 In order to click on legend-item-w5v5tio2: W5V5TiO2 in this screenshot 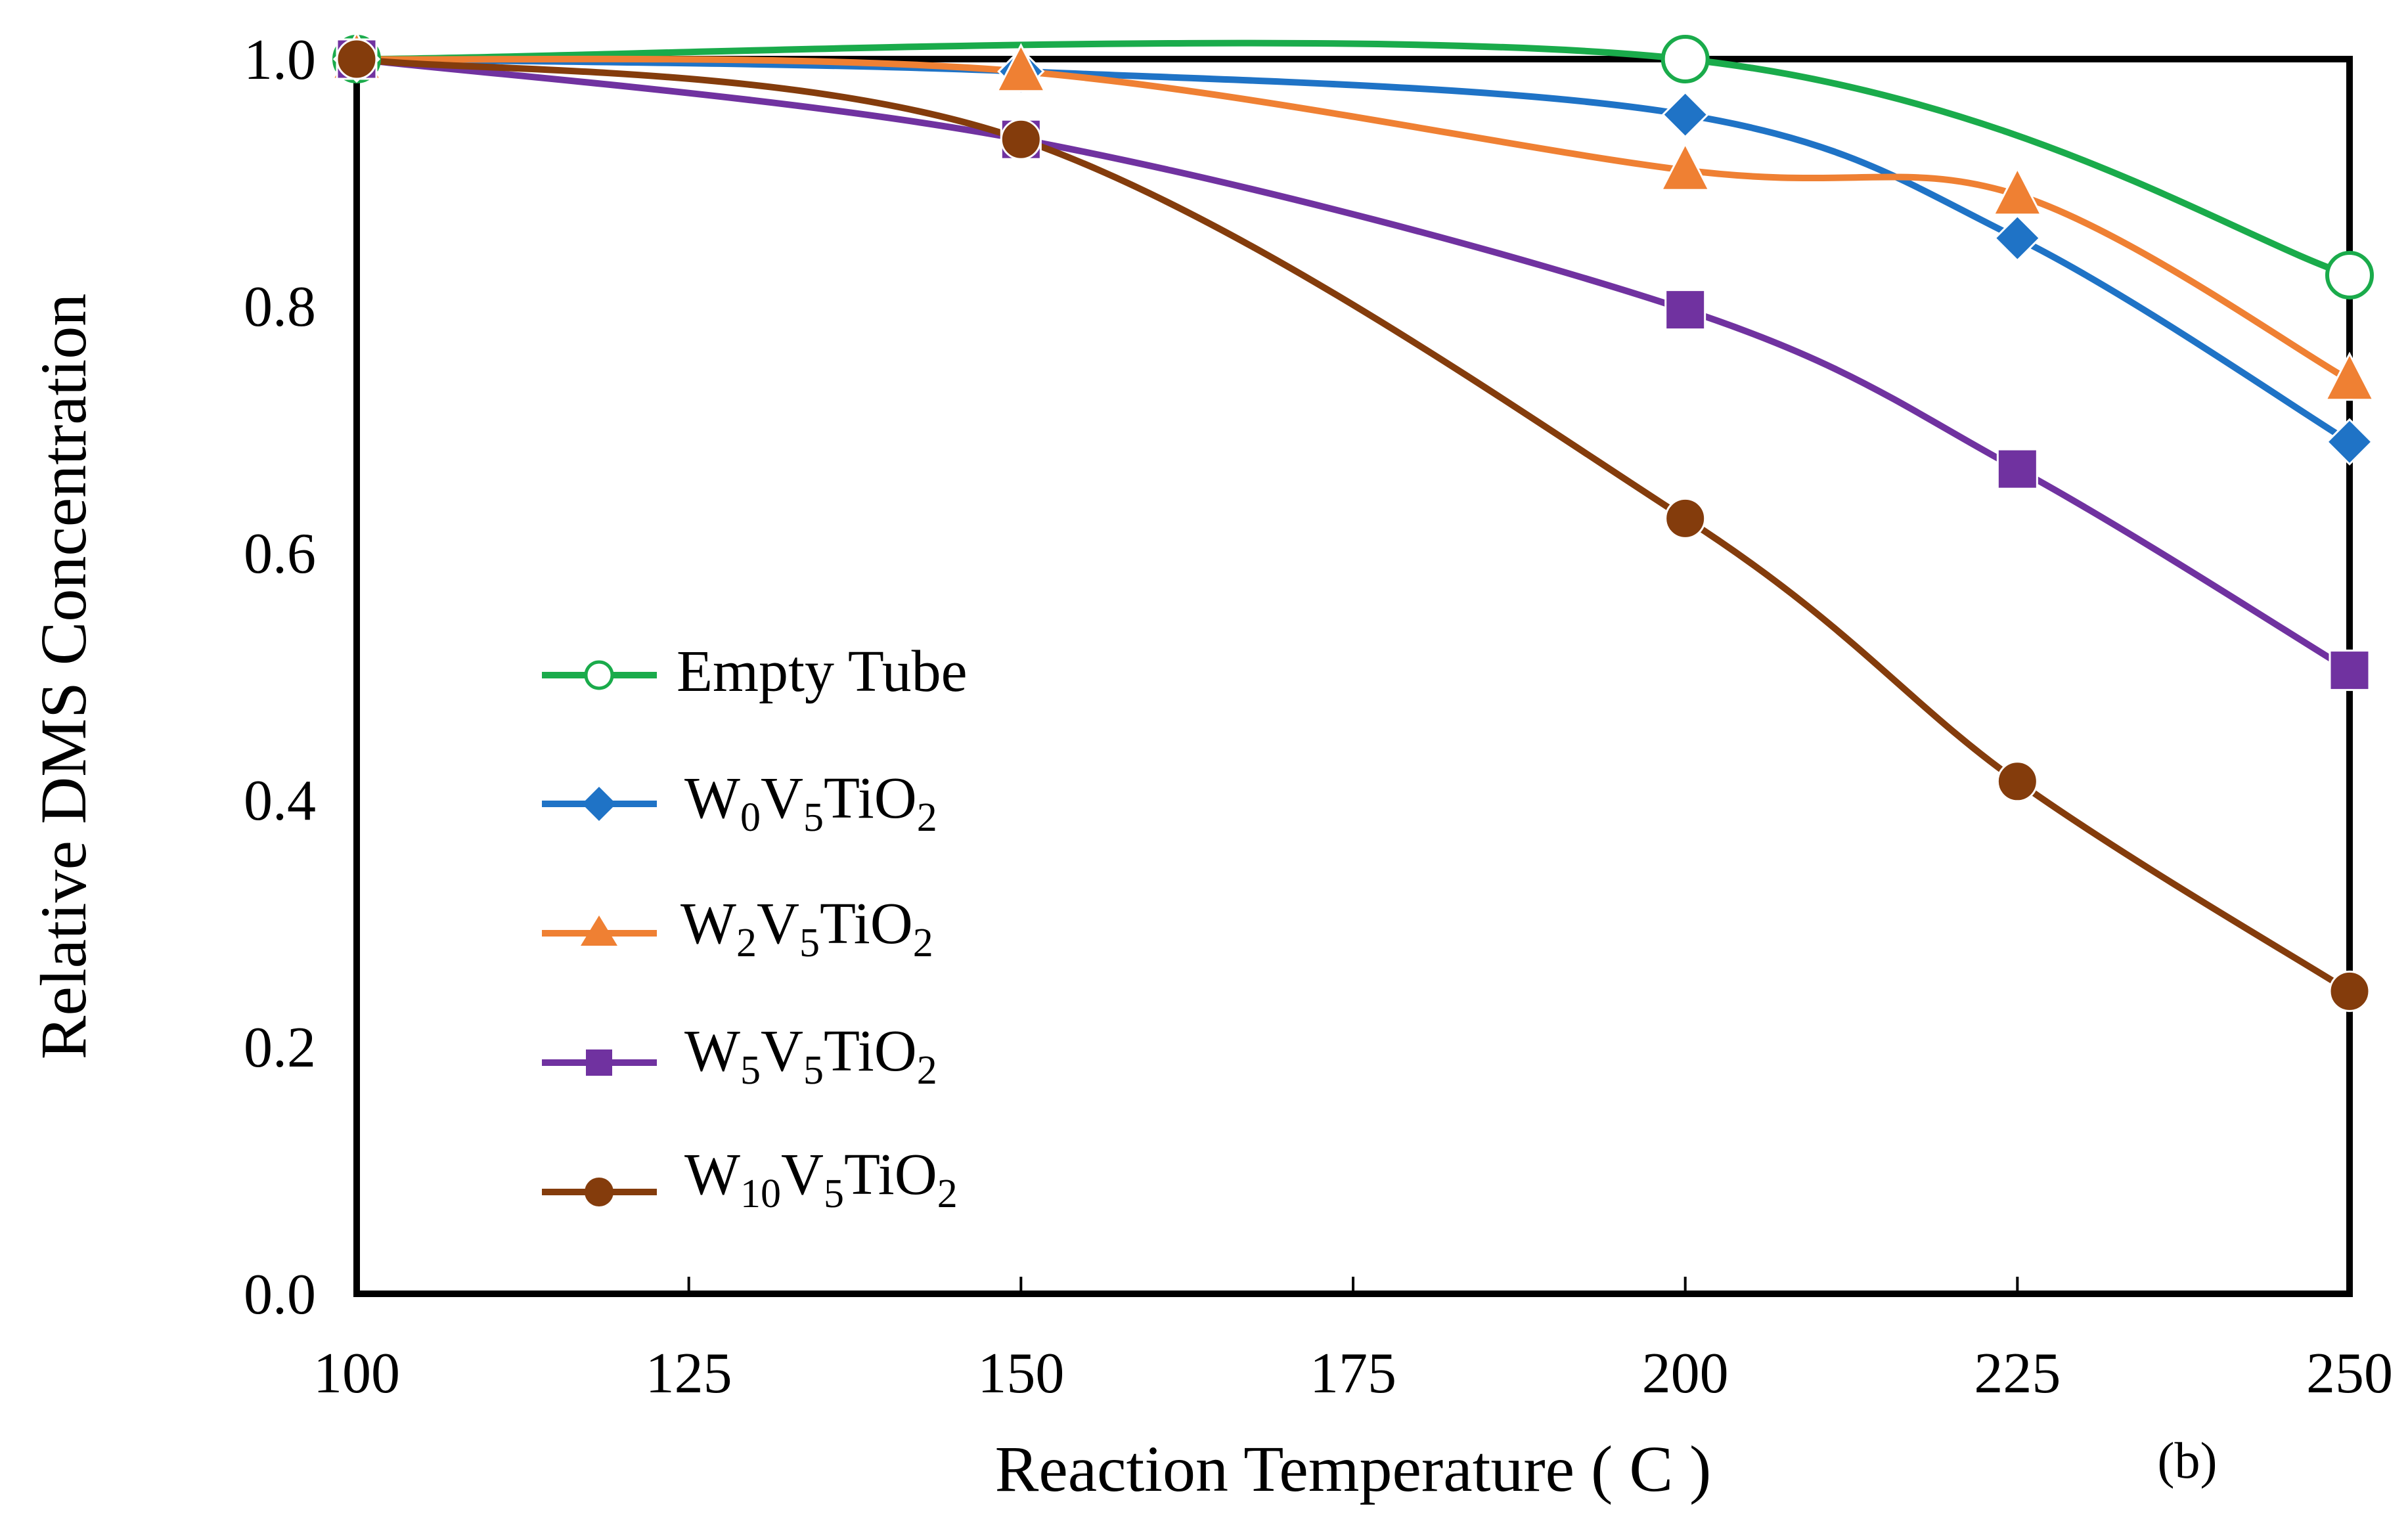, I will do `click(739, 1056)`.